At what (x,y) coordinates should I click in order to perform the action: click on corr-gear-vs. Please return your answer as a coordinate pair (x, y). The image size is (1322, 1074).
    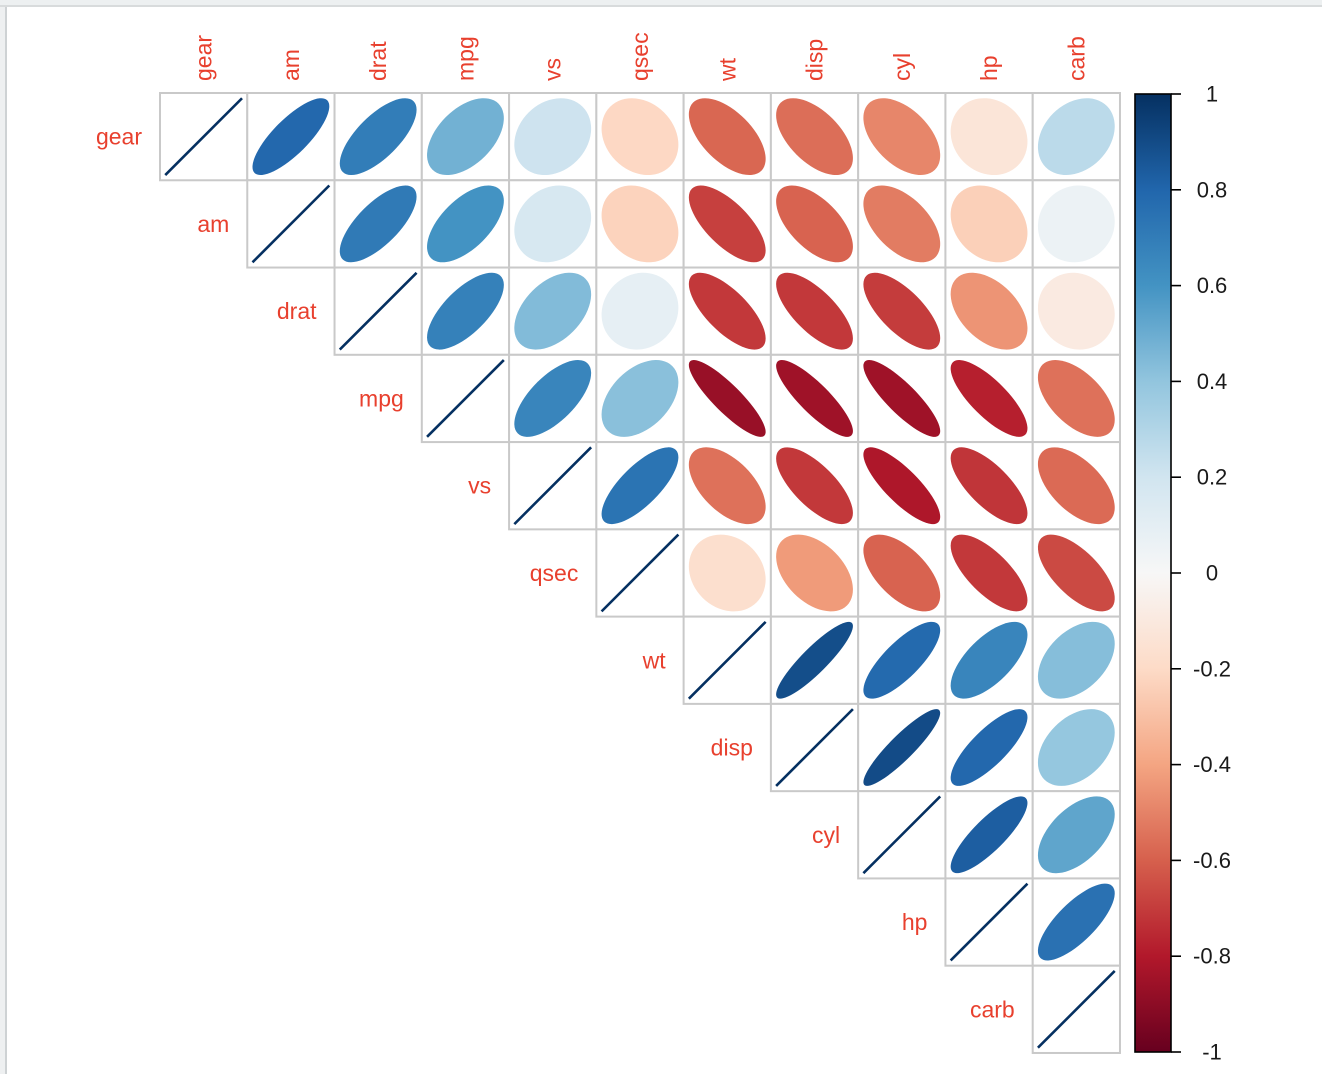
    Looking at the image, I should click on (553, 137).